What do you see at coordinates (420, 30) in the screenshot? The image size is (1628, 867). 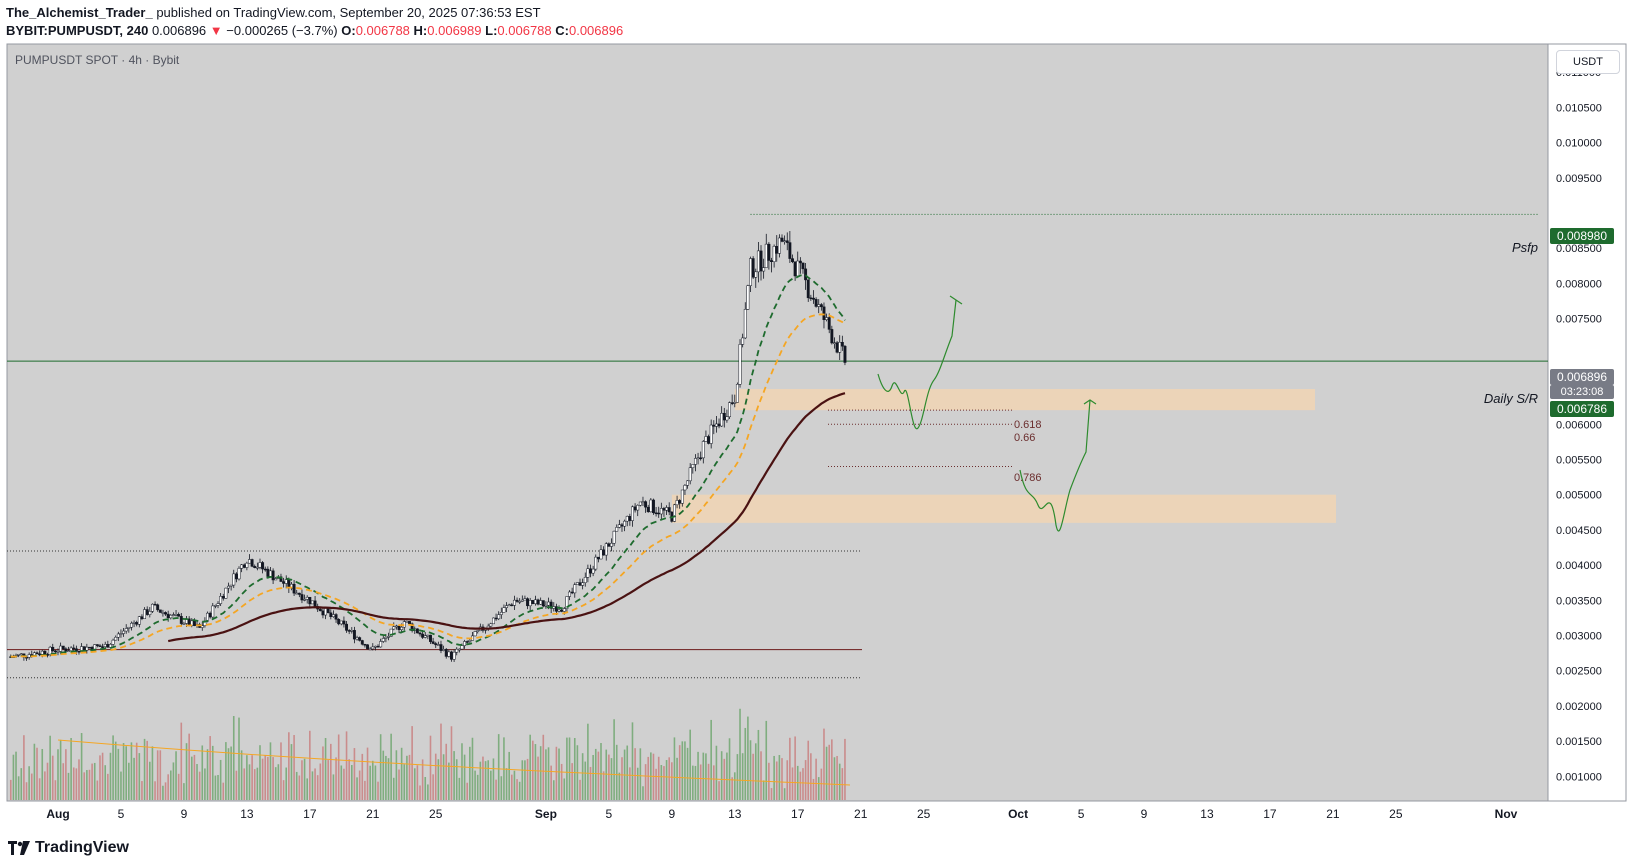 I see `high-label: H:` at bounding box center [420, 30].